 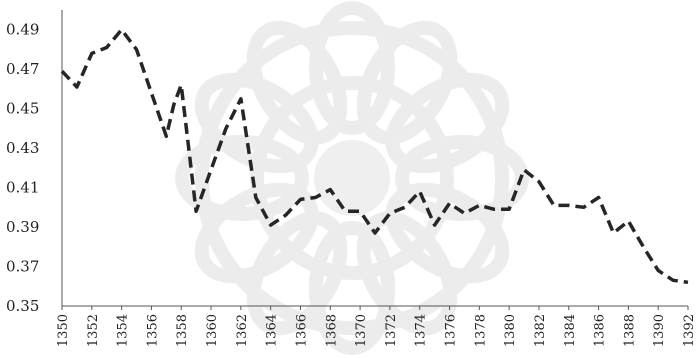 I want to click on y-tick-label: 0.49, so click(x=22, y=30).